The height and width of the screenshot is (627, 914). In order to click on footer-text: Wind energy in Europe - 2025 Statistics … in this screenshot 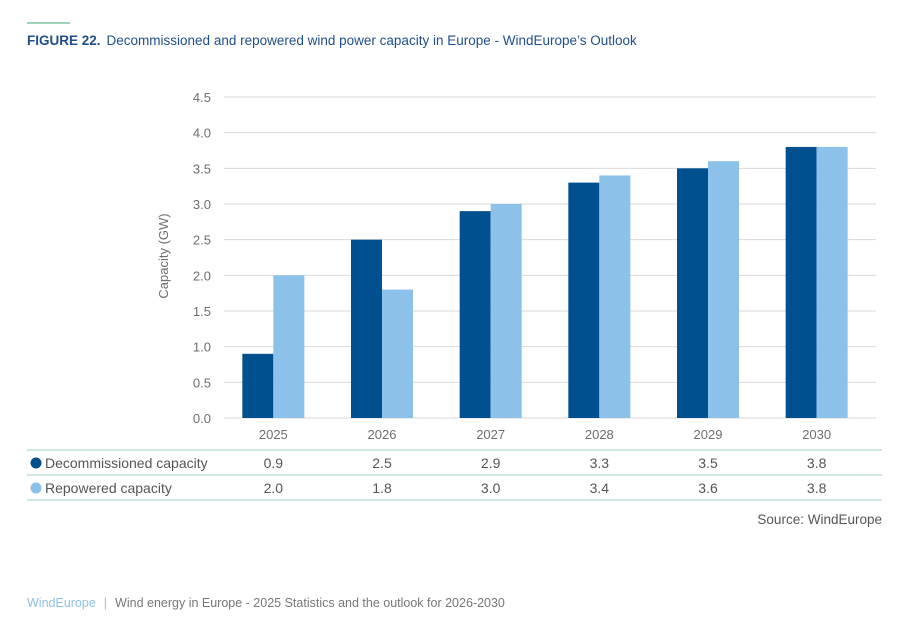, I will do `click(310, 603)`.